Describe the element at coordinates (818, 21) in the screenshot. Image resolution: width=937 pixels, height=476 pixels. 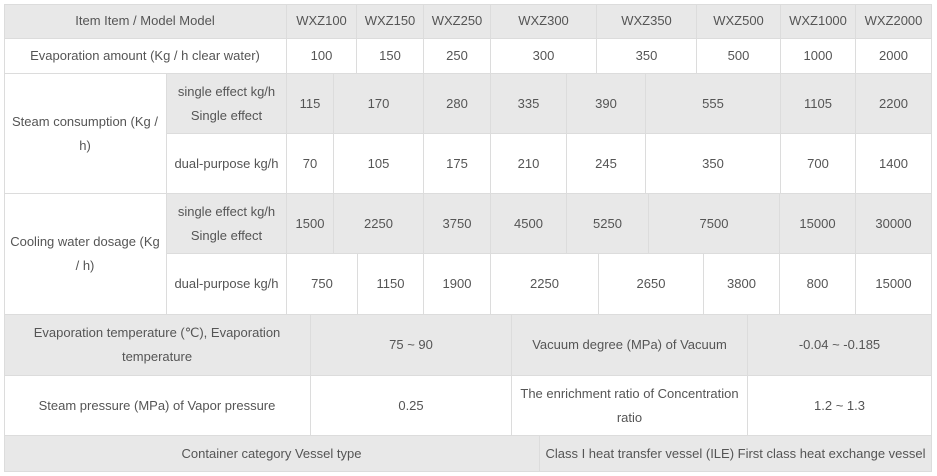
I see `model-header-cell: WXZ1000` at that location.